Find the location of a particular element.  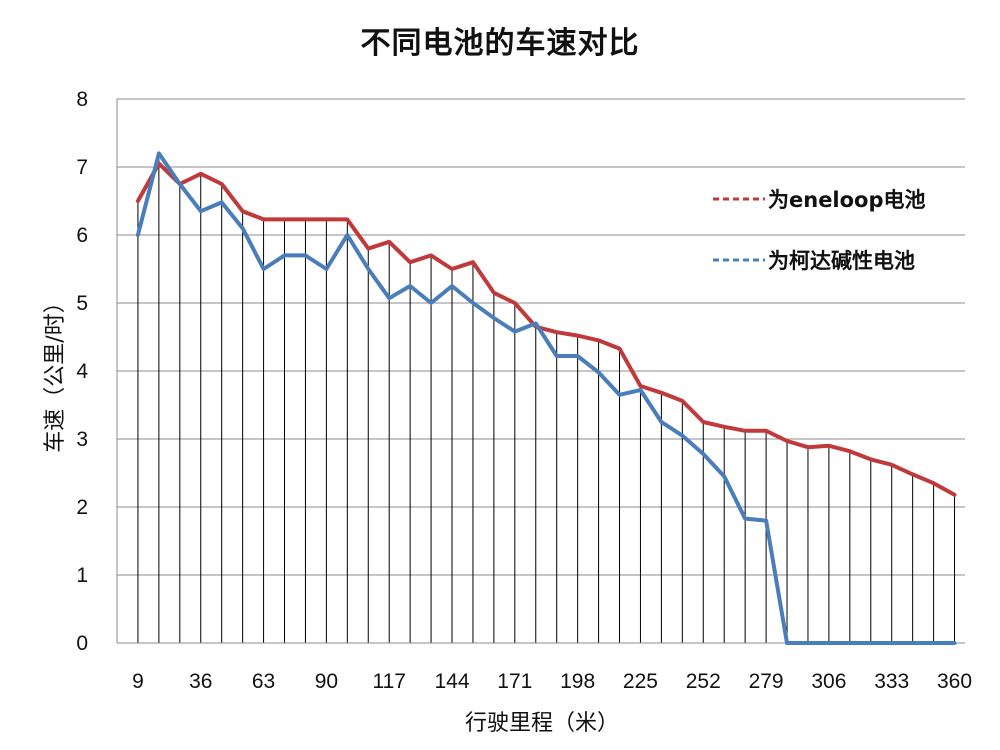

x-tick-label: 90 is located at coordinates (326, 681).